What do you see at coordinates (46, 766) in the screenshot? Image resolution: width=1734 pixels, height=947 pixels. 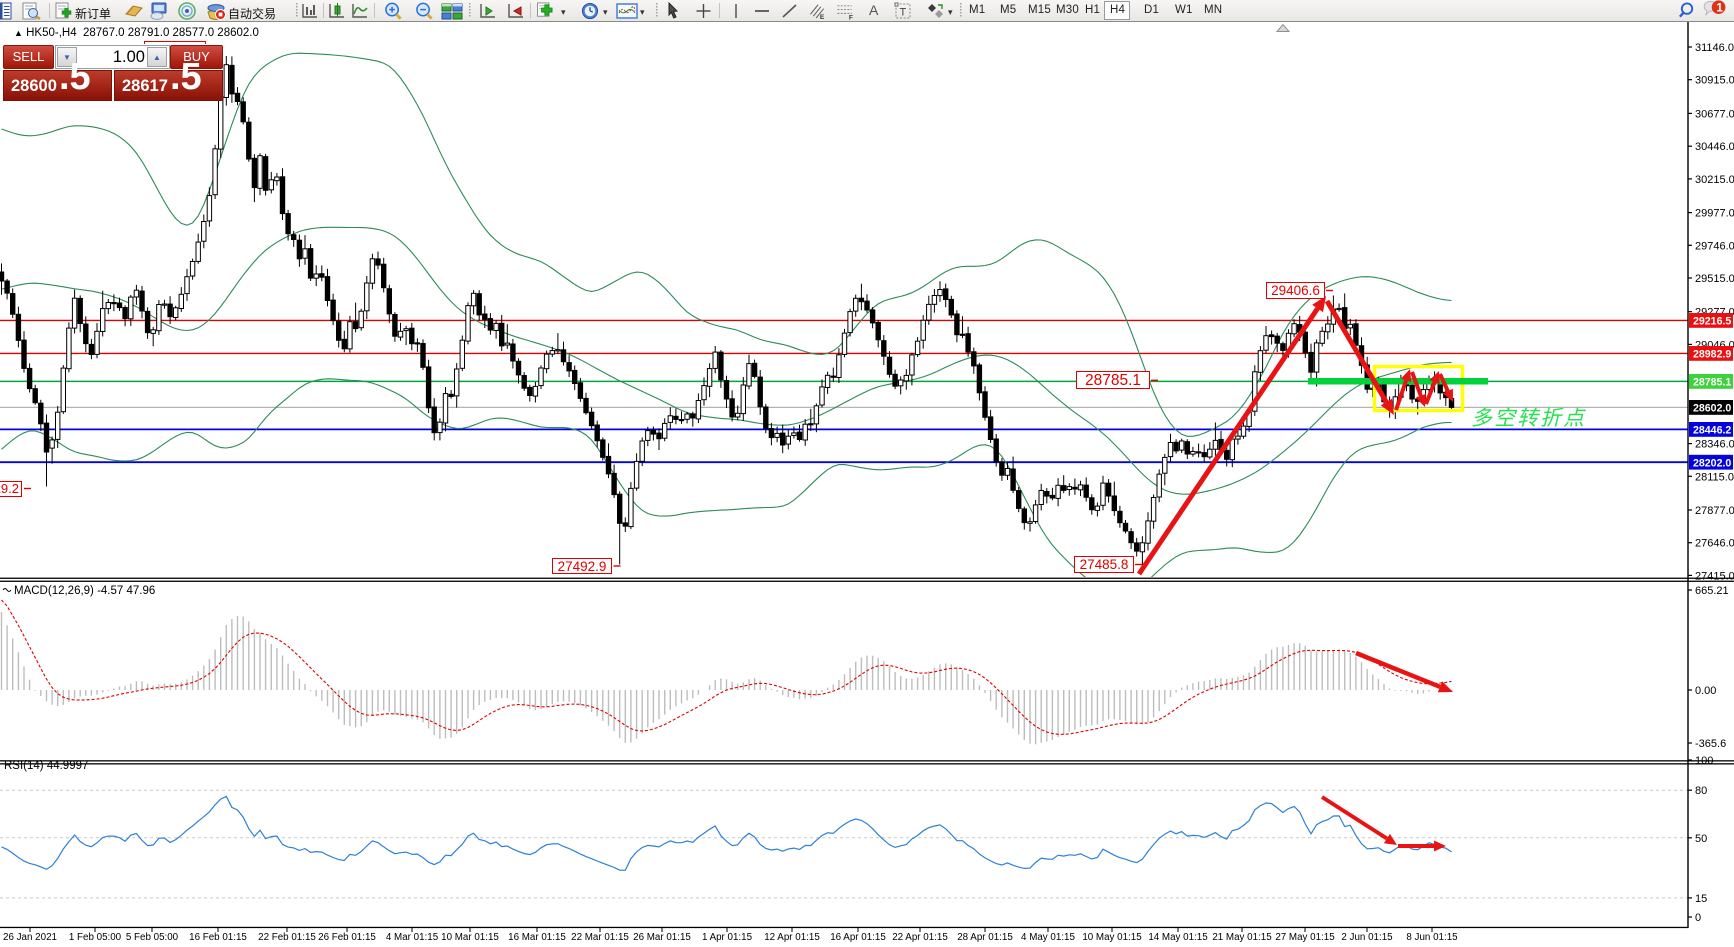 I see `svg-text: RSI(14) 44.9997` at bounding box center [46, 766].